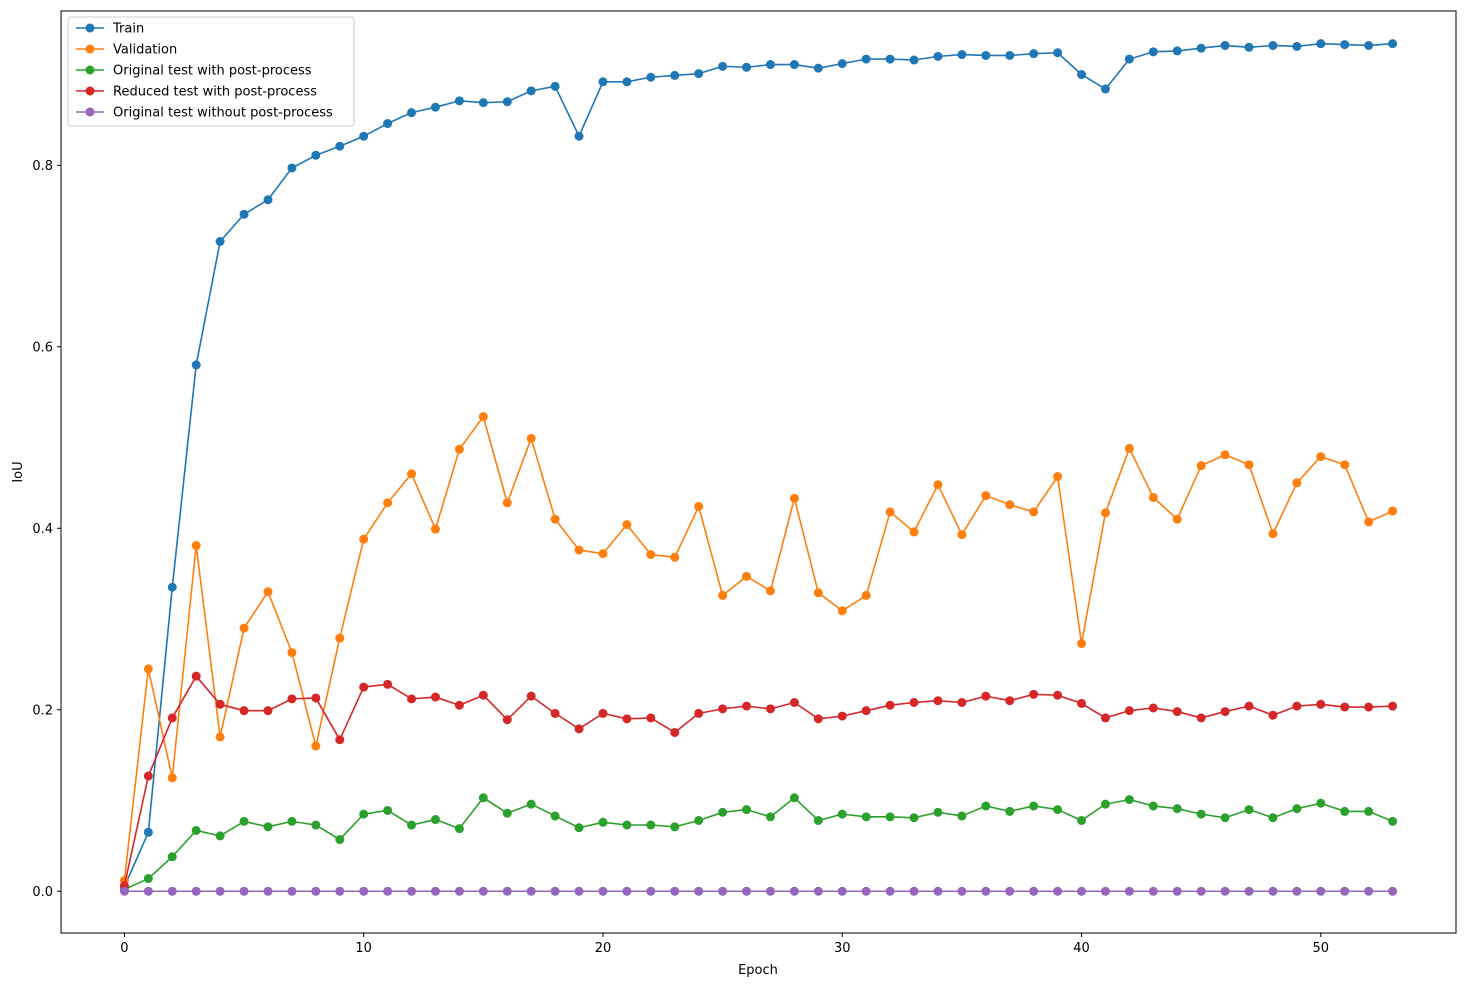 This screenshot has height=987, width=1466. What do you see at coordinates (1081, 948) in the screenshot?
I see `x-tick-label: 40` at bounding box center [1081, 948].